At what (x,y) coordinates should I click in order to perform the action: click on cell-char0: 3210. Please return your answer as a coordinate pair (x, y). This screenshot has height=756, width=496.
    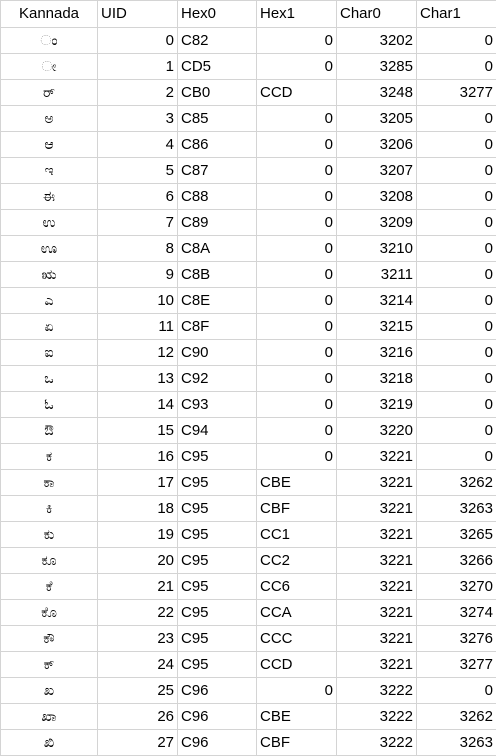
    Looking at the image, I should click on (377, 249).